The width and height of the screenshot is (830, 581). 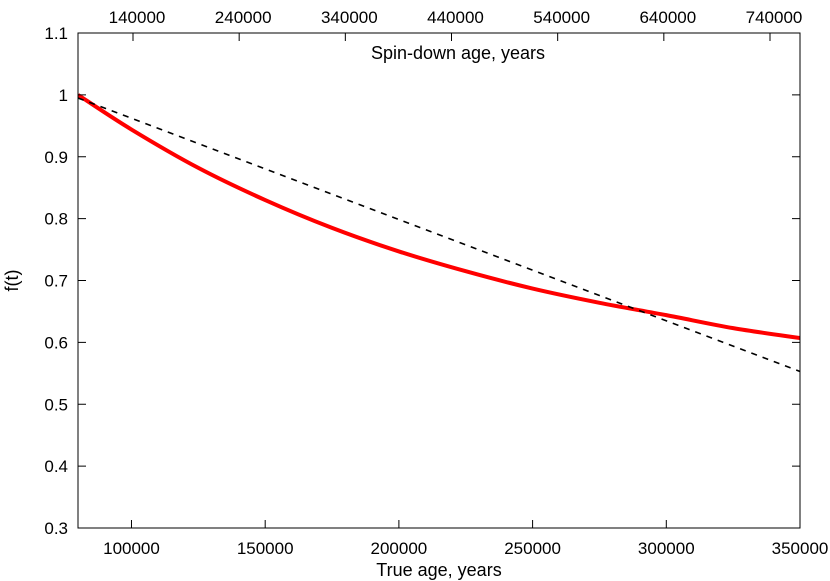 I want to click on y-tick-label: 1.1, so click(x=56, y=33).